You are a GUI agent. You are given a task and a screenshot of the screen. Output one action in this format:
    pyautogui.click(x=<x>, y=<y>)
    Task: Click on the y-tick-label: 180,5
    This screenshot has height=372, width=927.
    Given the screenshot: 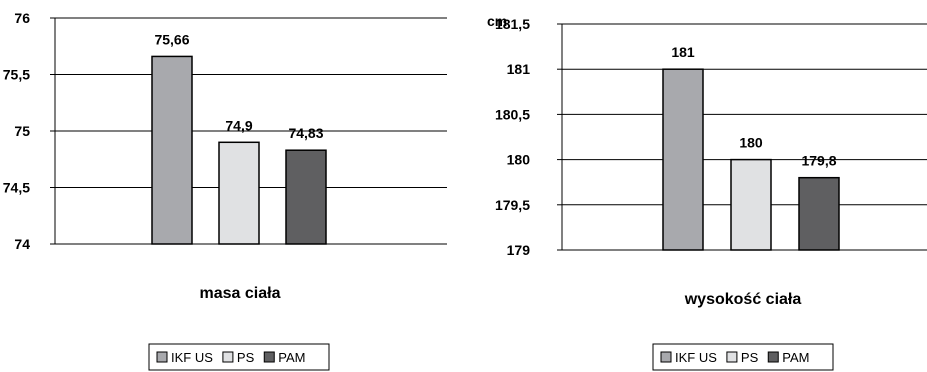 What is the action you would take?
    pyautogui.click(x=512, y=114)
    